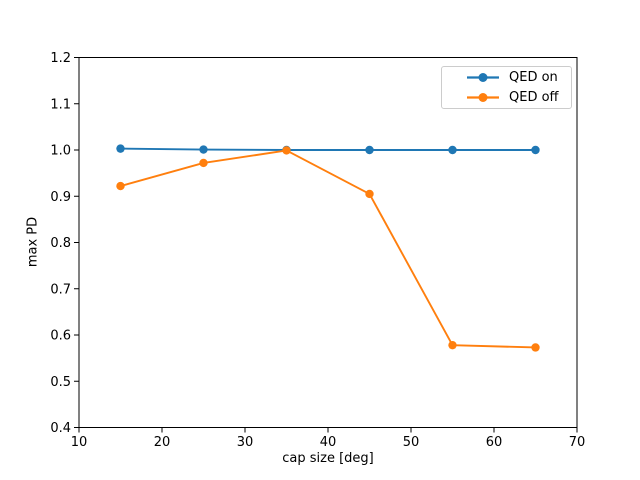 The image size is (640, 480). What do you see at coordinates (60, 197) in the screenshot?
I see `svg-text: 0.9` at bounding box center [60, 197].